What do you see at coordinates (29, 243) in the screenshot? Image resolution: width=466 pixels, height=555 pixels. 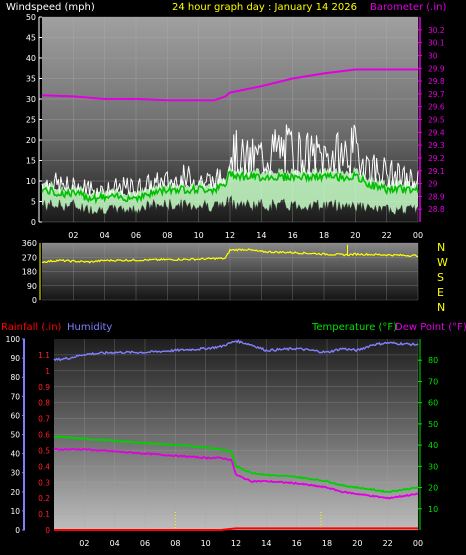 I see `direction-y-tick-label: 360` at bounding box center [29, 243].